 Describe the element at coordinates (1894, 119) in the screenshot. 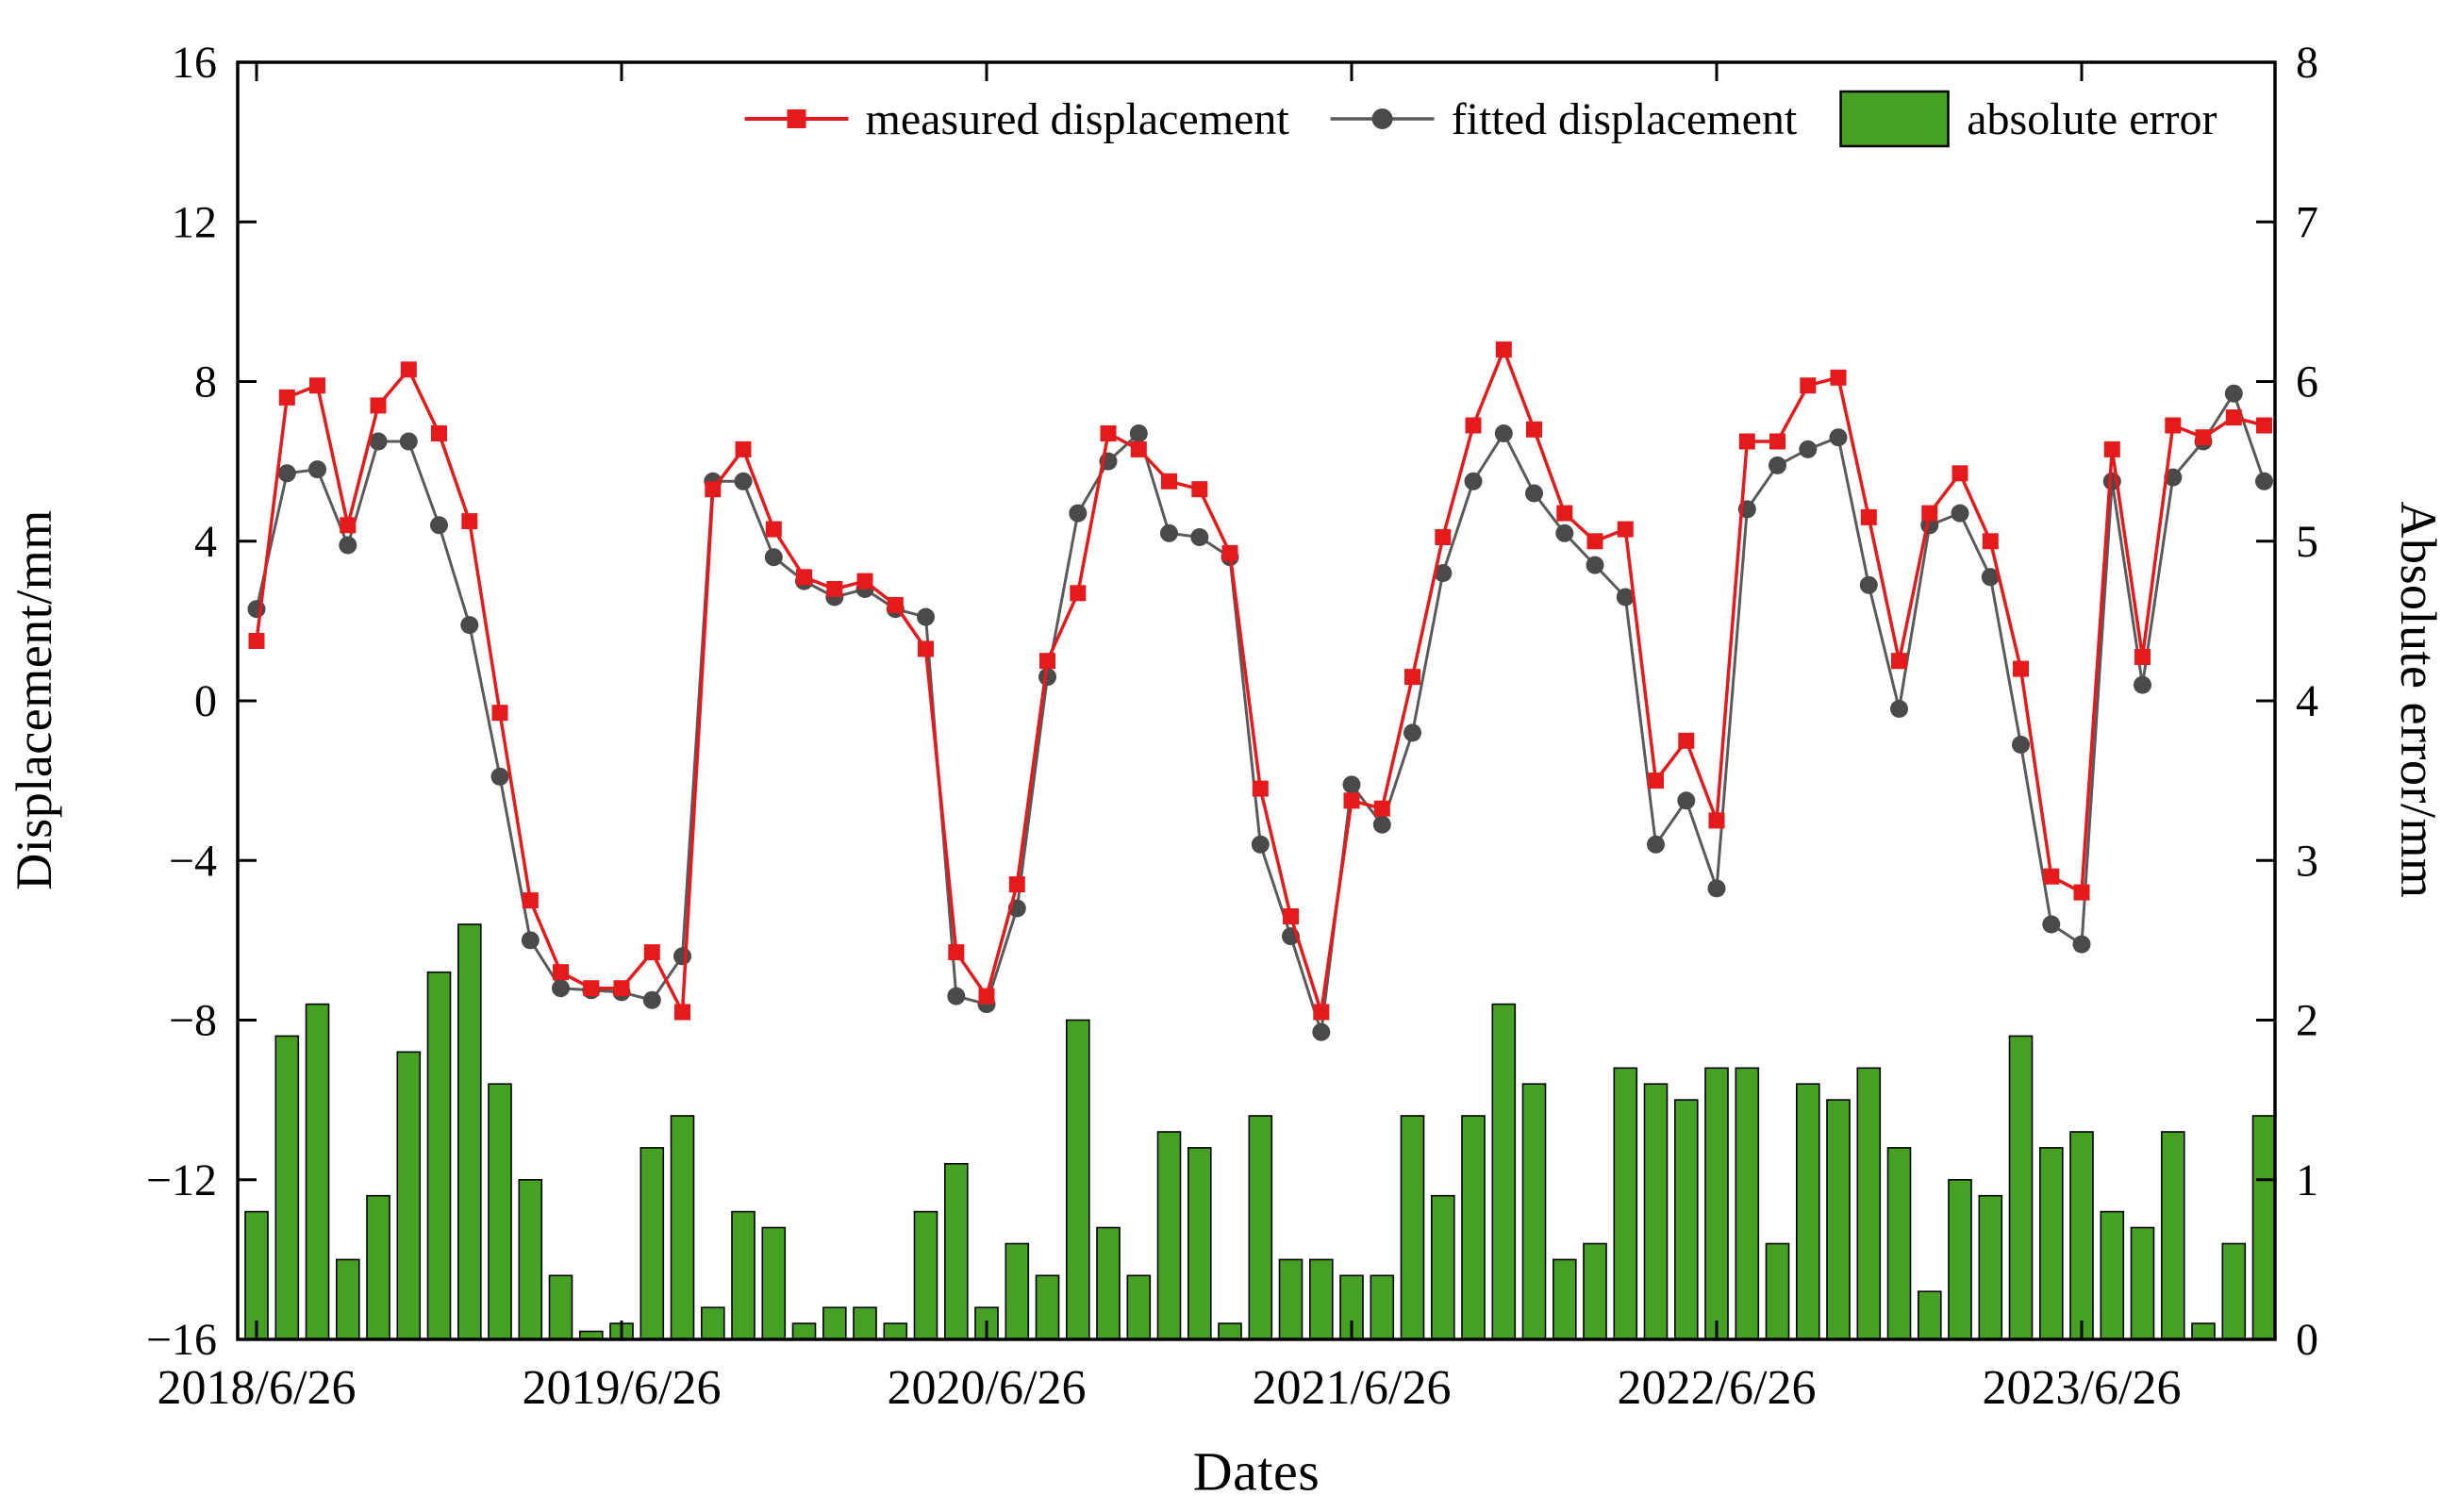

I see `error-swatch-icon` at that location.